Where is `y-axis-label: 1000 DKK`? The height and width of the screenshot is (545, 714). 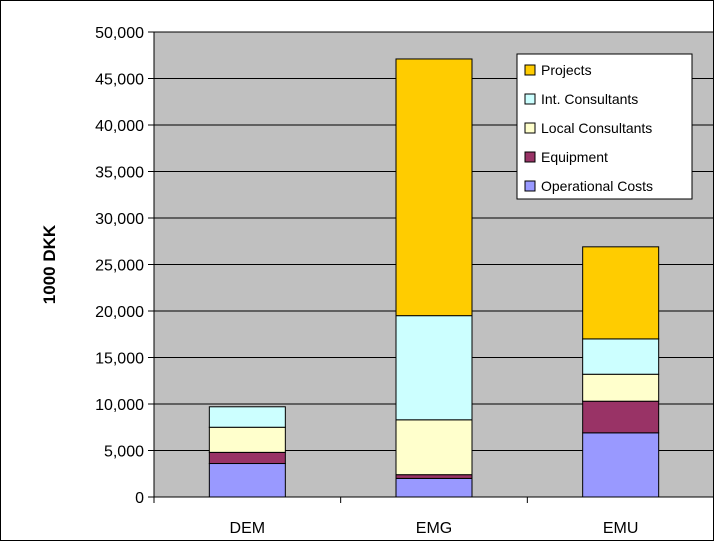 y-axis-label: 1000 DKK is located at coordinates (49, 264).